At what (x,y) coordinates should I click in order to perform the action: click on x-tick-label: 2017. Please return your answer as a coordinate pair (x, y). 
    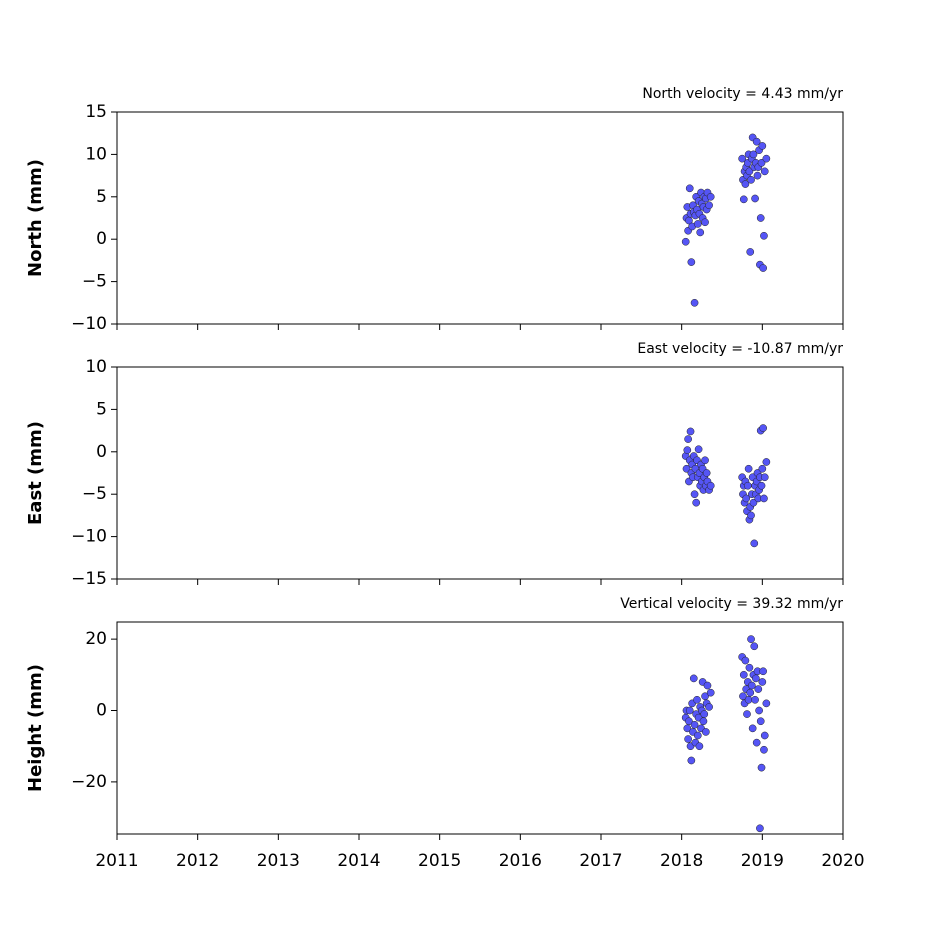
    Looking at the image, I should click on (600, 861).